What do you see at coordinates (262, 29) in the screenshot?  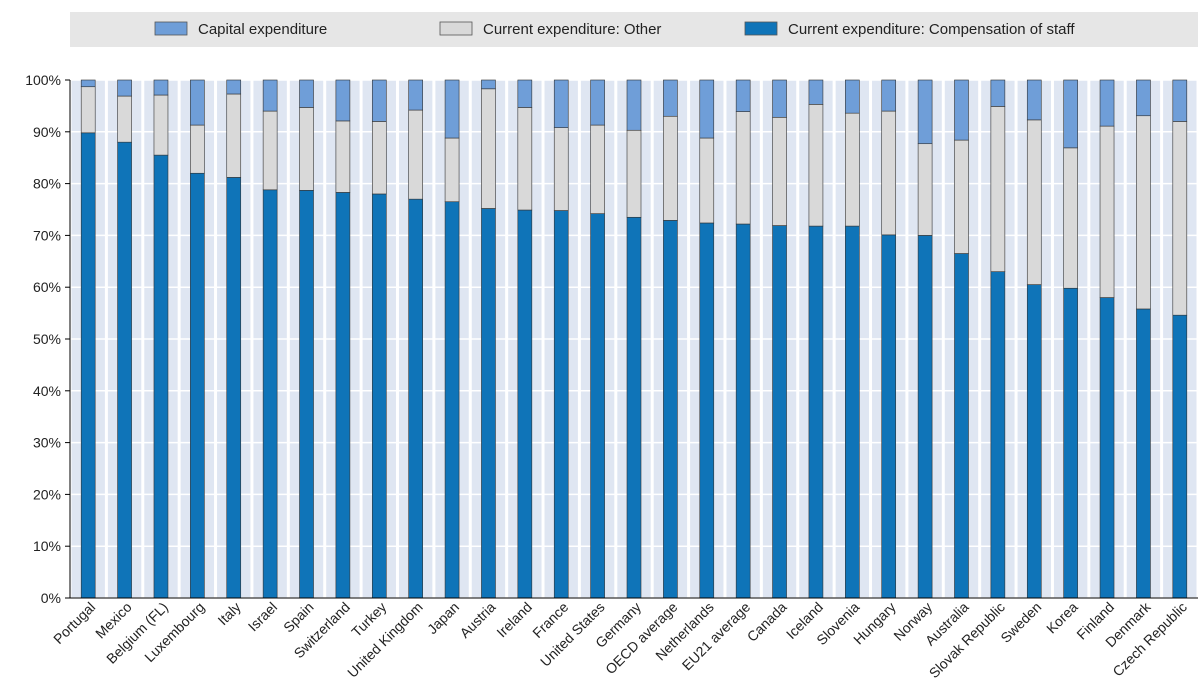 I see `legend-label: Capital expenditure` at bounding box center [262, 29].